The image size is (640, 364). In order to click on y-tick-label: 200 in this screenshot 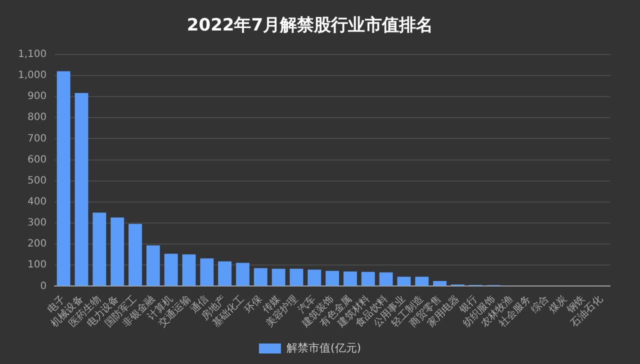, I will do `click(37, 244)`.